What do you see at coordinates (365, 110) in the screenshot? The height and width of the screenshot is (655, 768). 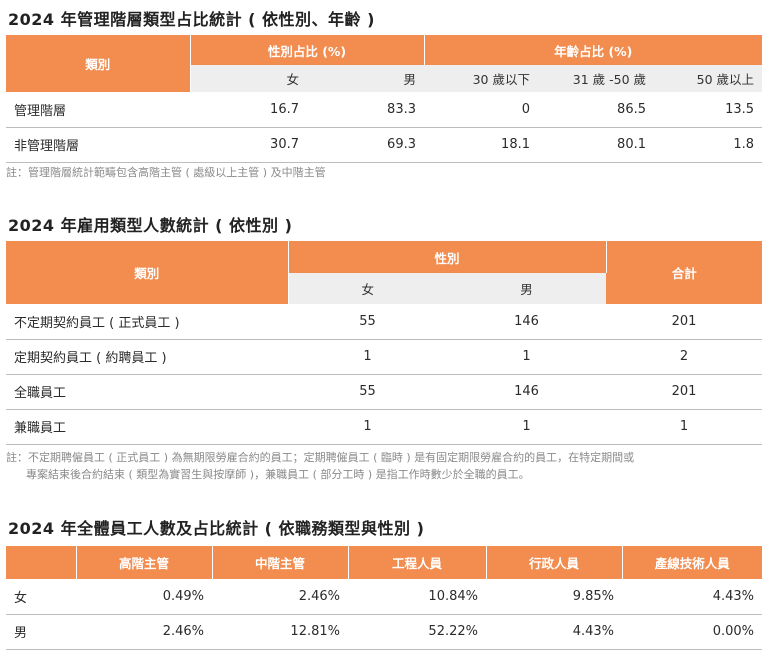 I see `male-value: 83.3` at bounding box center [365, 110].